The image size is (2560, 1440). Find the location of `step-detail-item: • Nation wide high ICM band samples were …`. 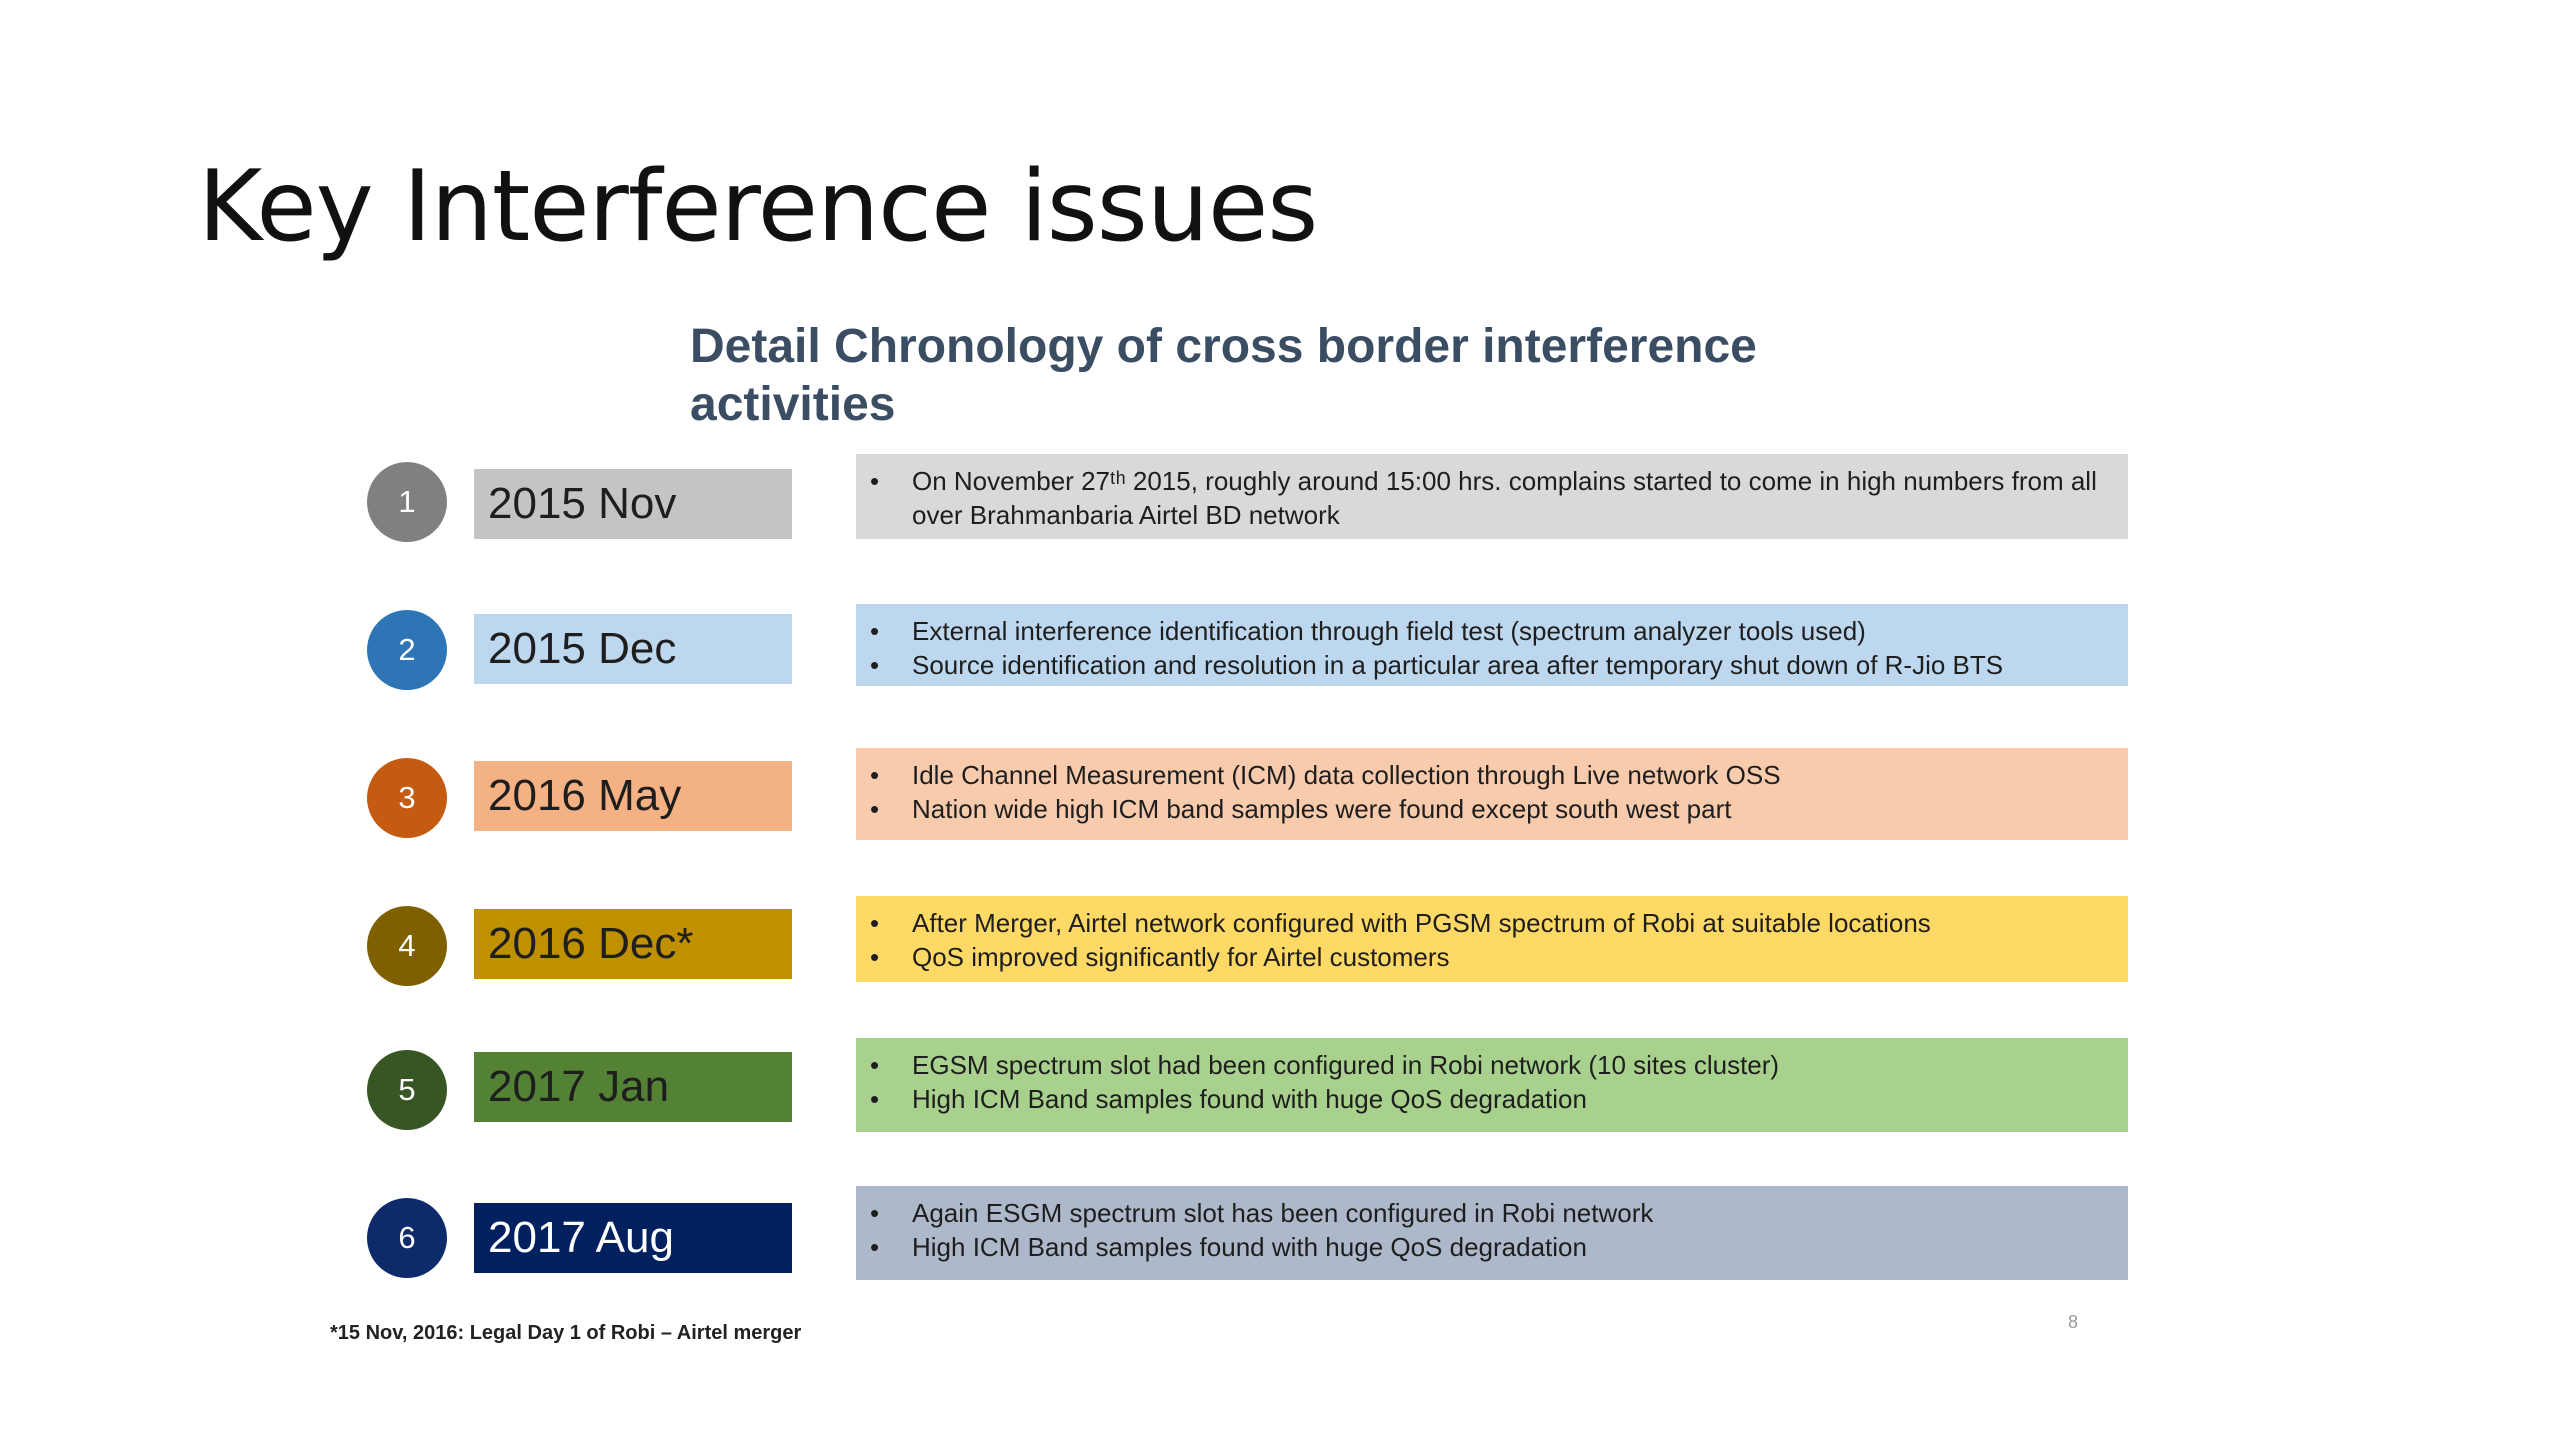

step-detail-item: • Nation wide high ICM band samples were … is located at coordinates (1489, 809).